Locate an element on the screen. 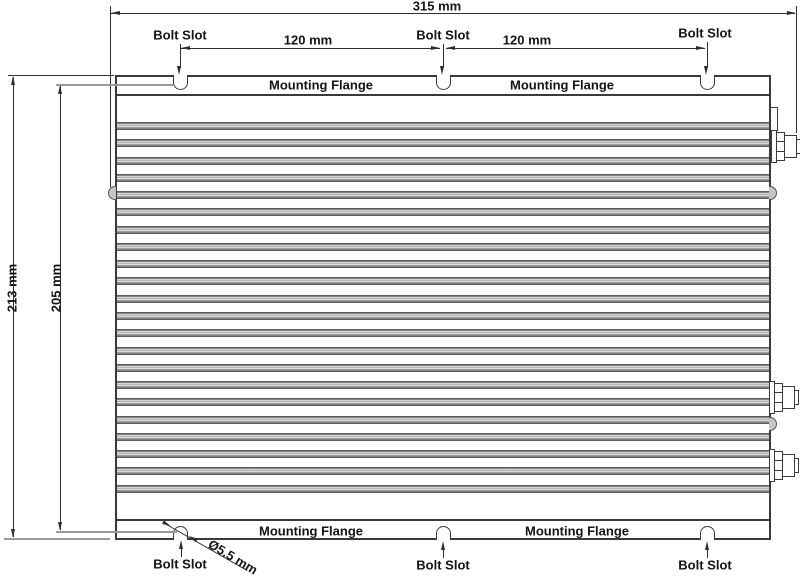  top-flange-line is located at coordinates (443, 95).